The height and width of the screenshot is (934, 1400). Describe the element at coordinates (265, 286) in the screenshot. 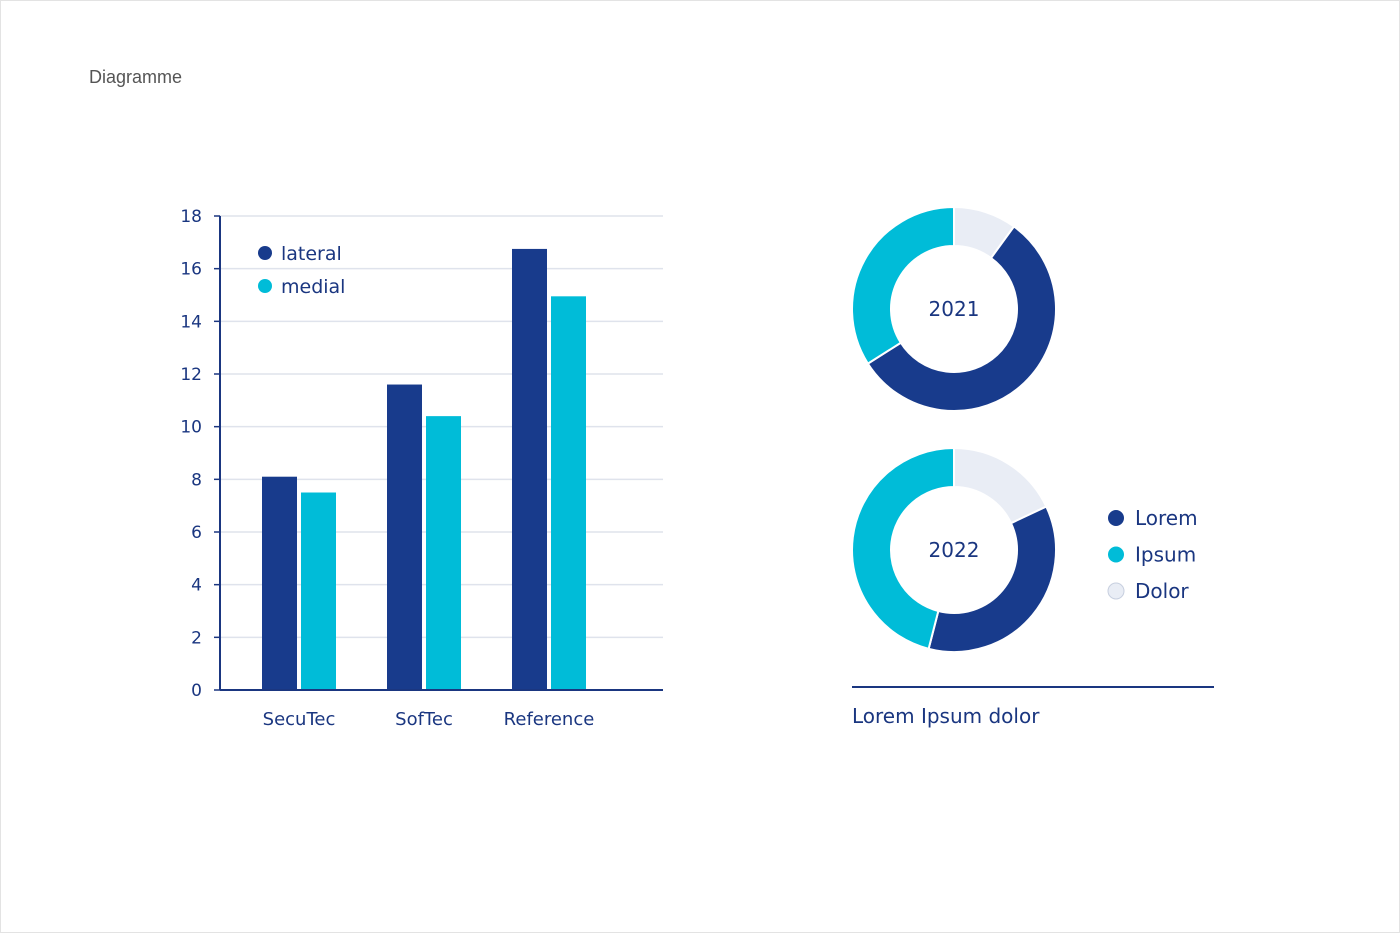

I see `legend-dot-medial` at that location.